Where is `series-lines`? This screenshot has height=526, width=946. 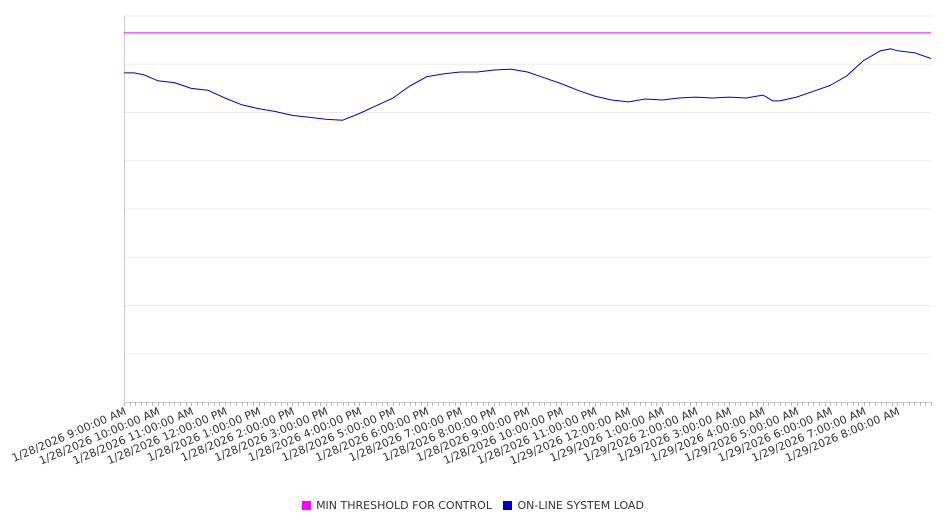
series-lines is located at coordinates (528, 76).